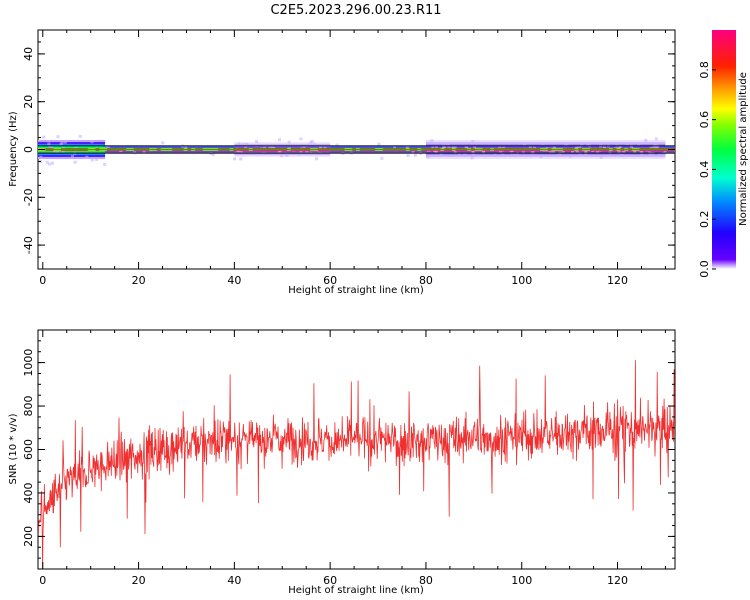 Image resolution: width=750 pixels, height=600 pixels. What do you see at coordinates (521, 580) in the screenshot?
I see `snr-x-tick-label: 100` at bounding box center [521, 580].